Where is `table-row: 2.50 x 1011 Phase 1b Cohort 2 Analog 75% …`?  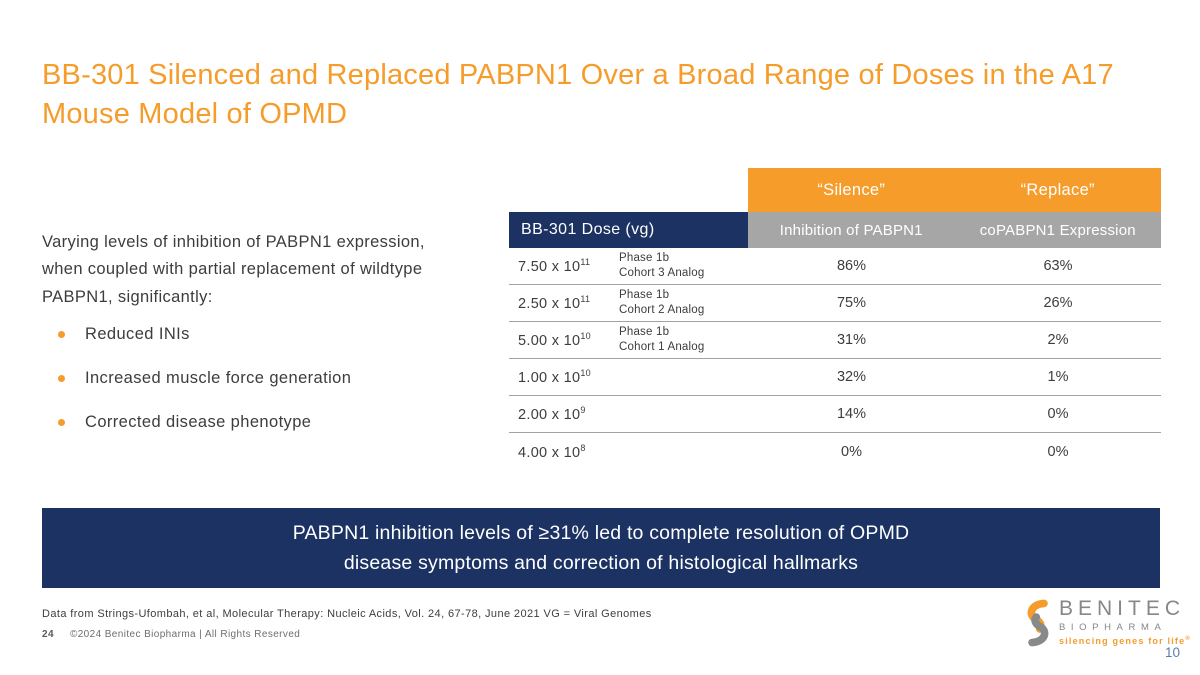
table-row: 2.50 x 1011 Phase 1b Cohort 2 Analog 75% … is located at coordinates (835, 303).